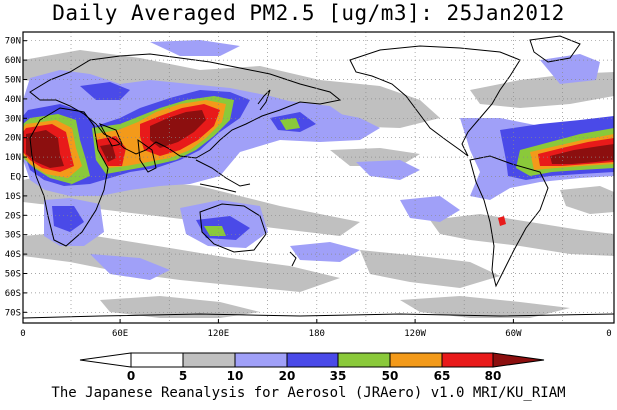  I want to click on lon-label: 180, so click(317, 334).